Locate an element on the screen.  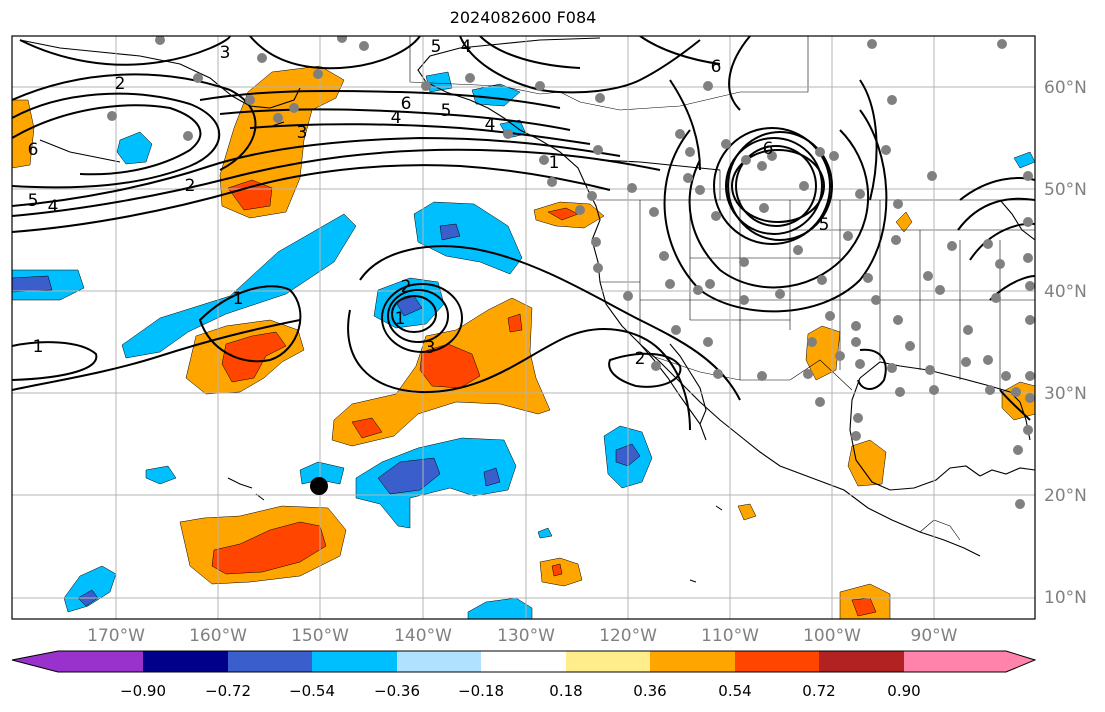
colorbar-label: 0.54 is located at coordinates (735, 691).